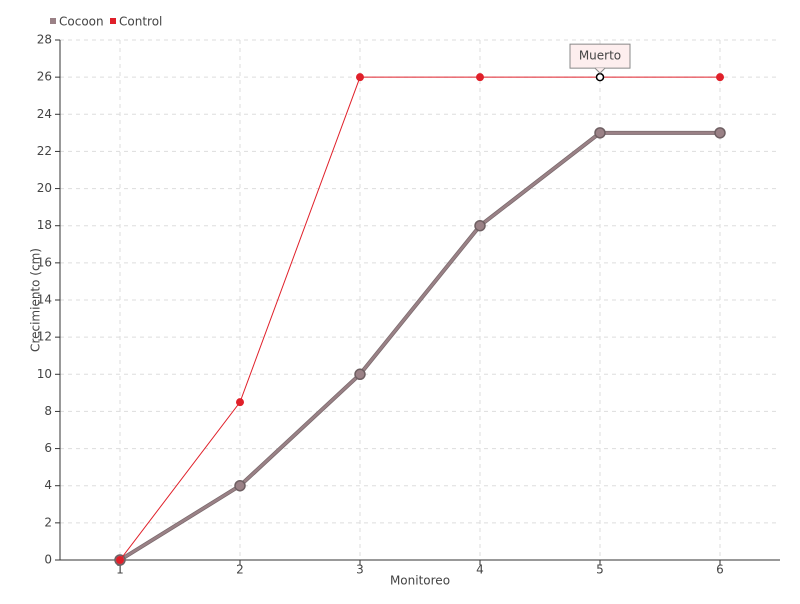  Describe the element at coordinates (48, 411) in the screenshot. I see `y-tick-label: 8` at that location.